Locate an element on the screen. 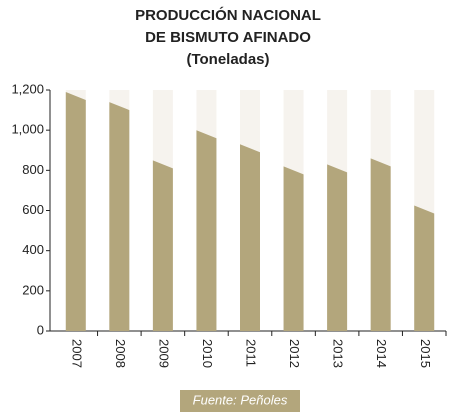  y-tick-label: 800 is located at coordinates (33, 169).